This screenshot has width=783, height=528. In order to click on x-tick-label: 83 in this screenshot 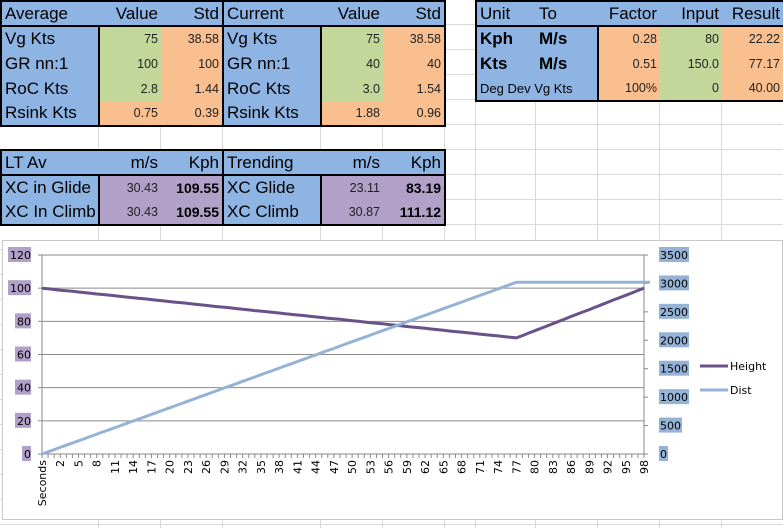, I will do `click(553, 467)`.